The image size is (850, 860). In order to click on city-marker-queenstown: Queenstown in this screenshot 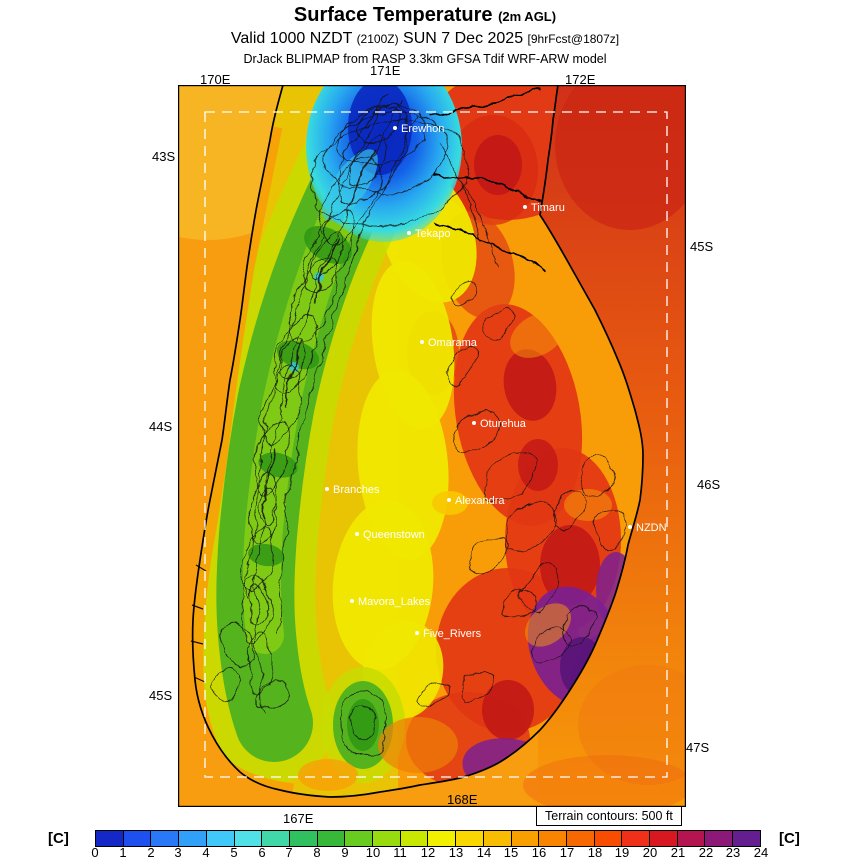, I will do `click(390, 535)`.